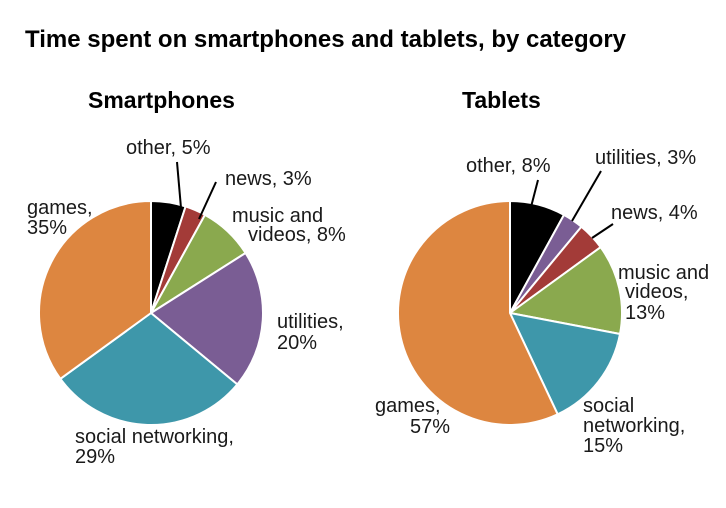 The width and height of the screenshot is (726, 508). Describe the element at coordinates (602, 231) in the screenshot. I see `tablets-leader-line-news` at that location.